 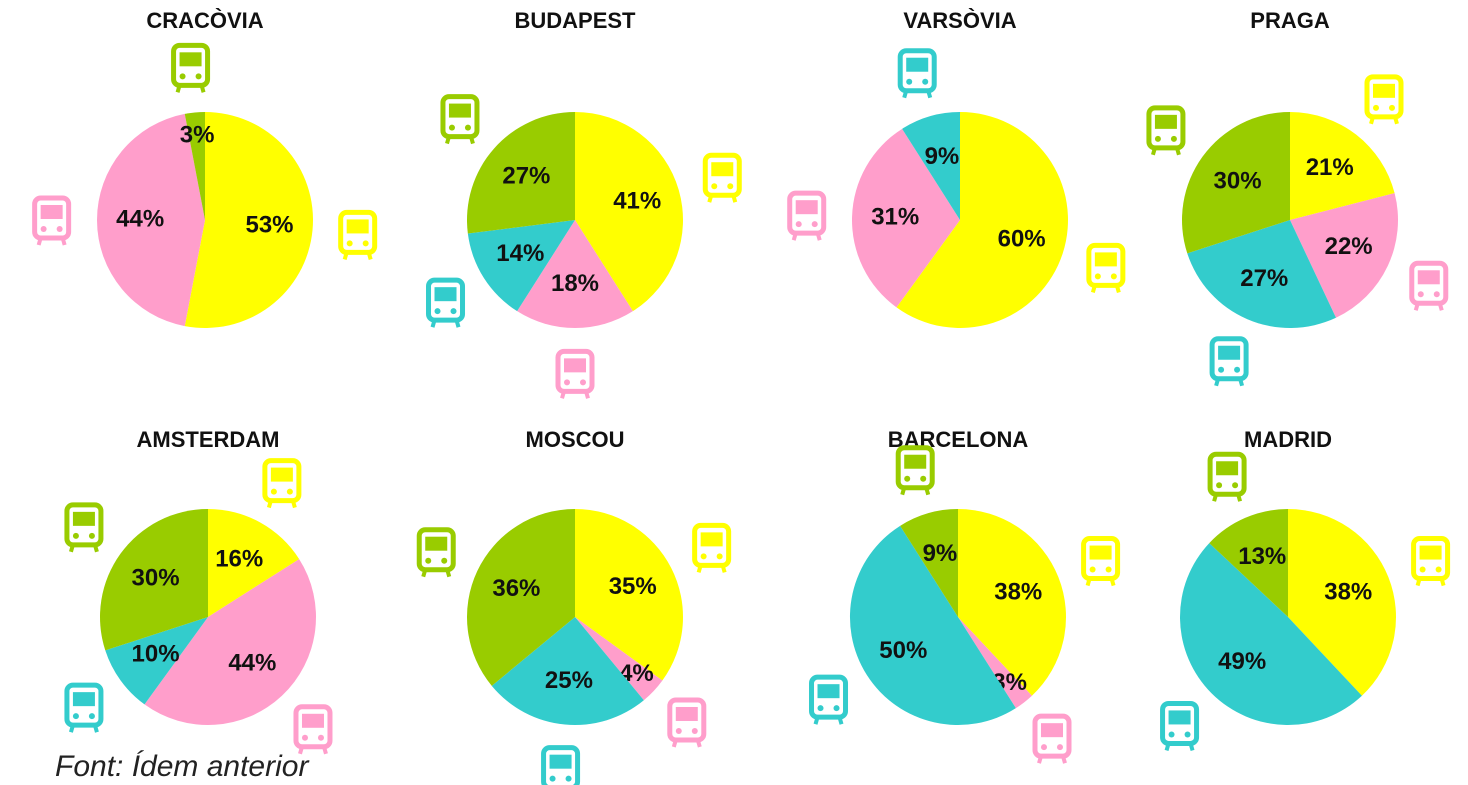 I want to click on slice-label: 27%, so click(x=1264, y=278).